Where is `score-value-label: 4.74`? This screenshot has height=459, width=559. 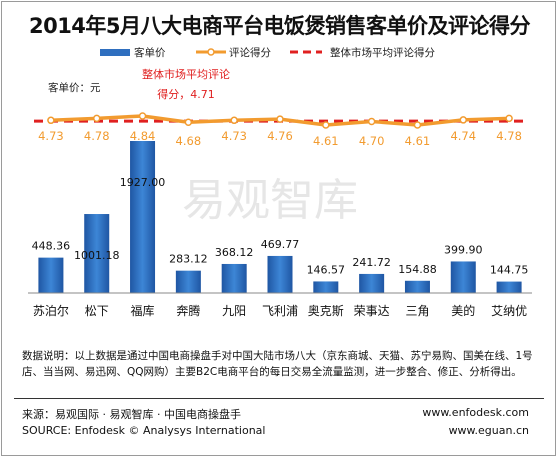
score-value-label: 4.74 is located at coordinates (463, 136).